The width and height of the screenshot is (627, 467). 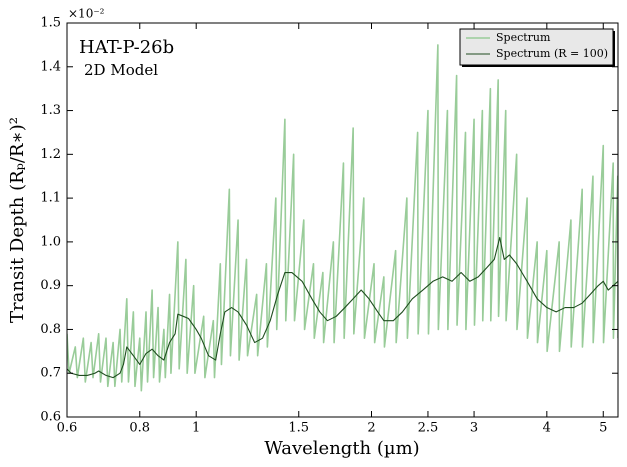 What do you see at coordinates (603, 428) in the screenshot?
I see `x-tick-label: 5` at bounding box center [603, 428].